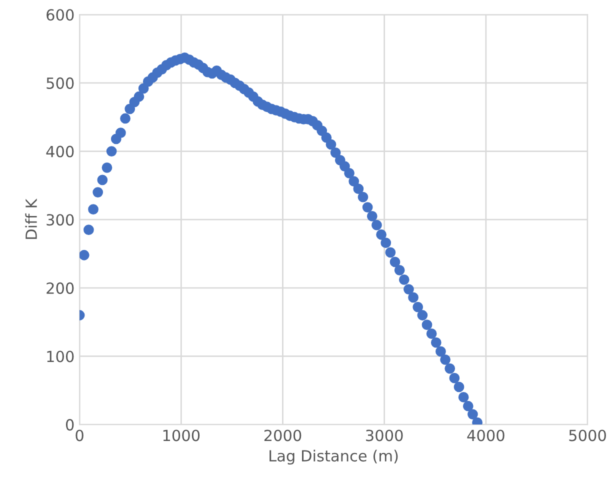 This screenshot has height=488, width=612. Describe the element at coordinates (283, 436) in the screenshot. I see `x-tick-label: 2000` at that location.